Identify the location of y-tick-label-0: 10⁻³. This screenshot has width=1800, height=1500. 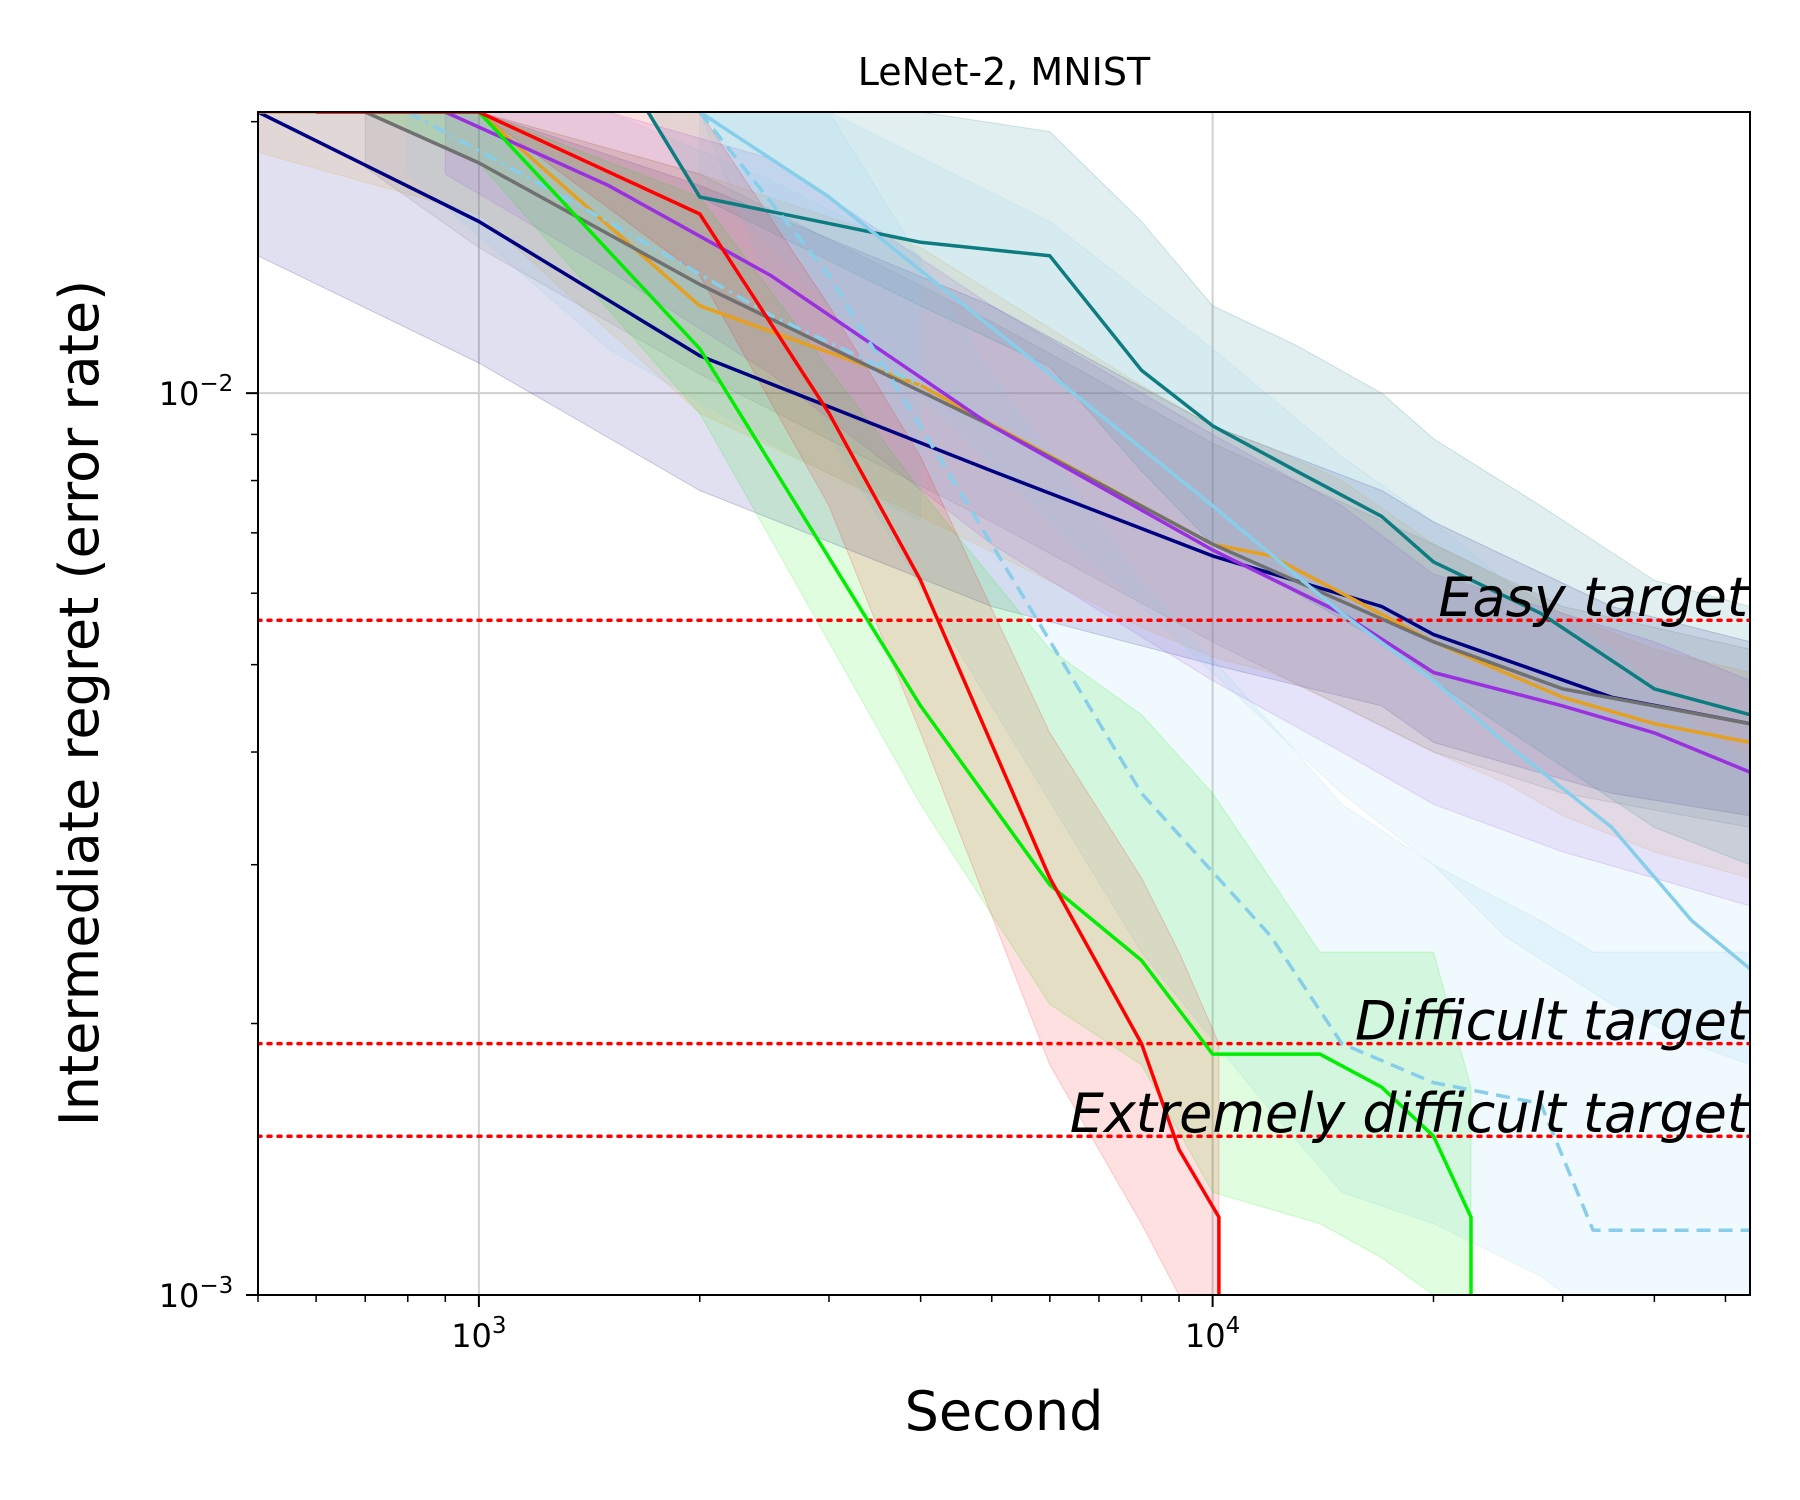
(196, 1294).